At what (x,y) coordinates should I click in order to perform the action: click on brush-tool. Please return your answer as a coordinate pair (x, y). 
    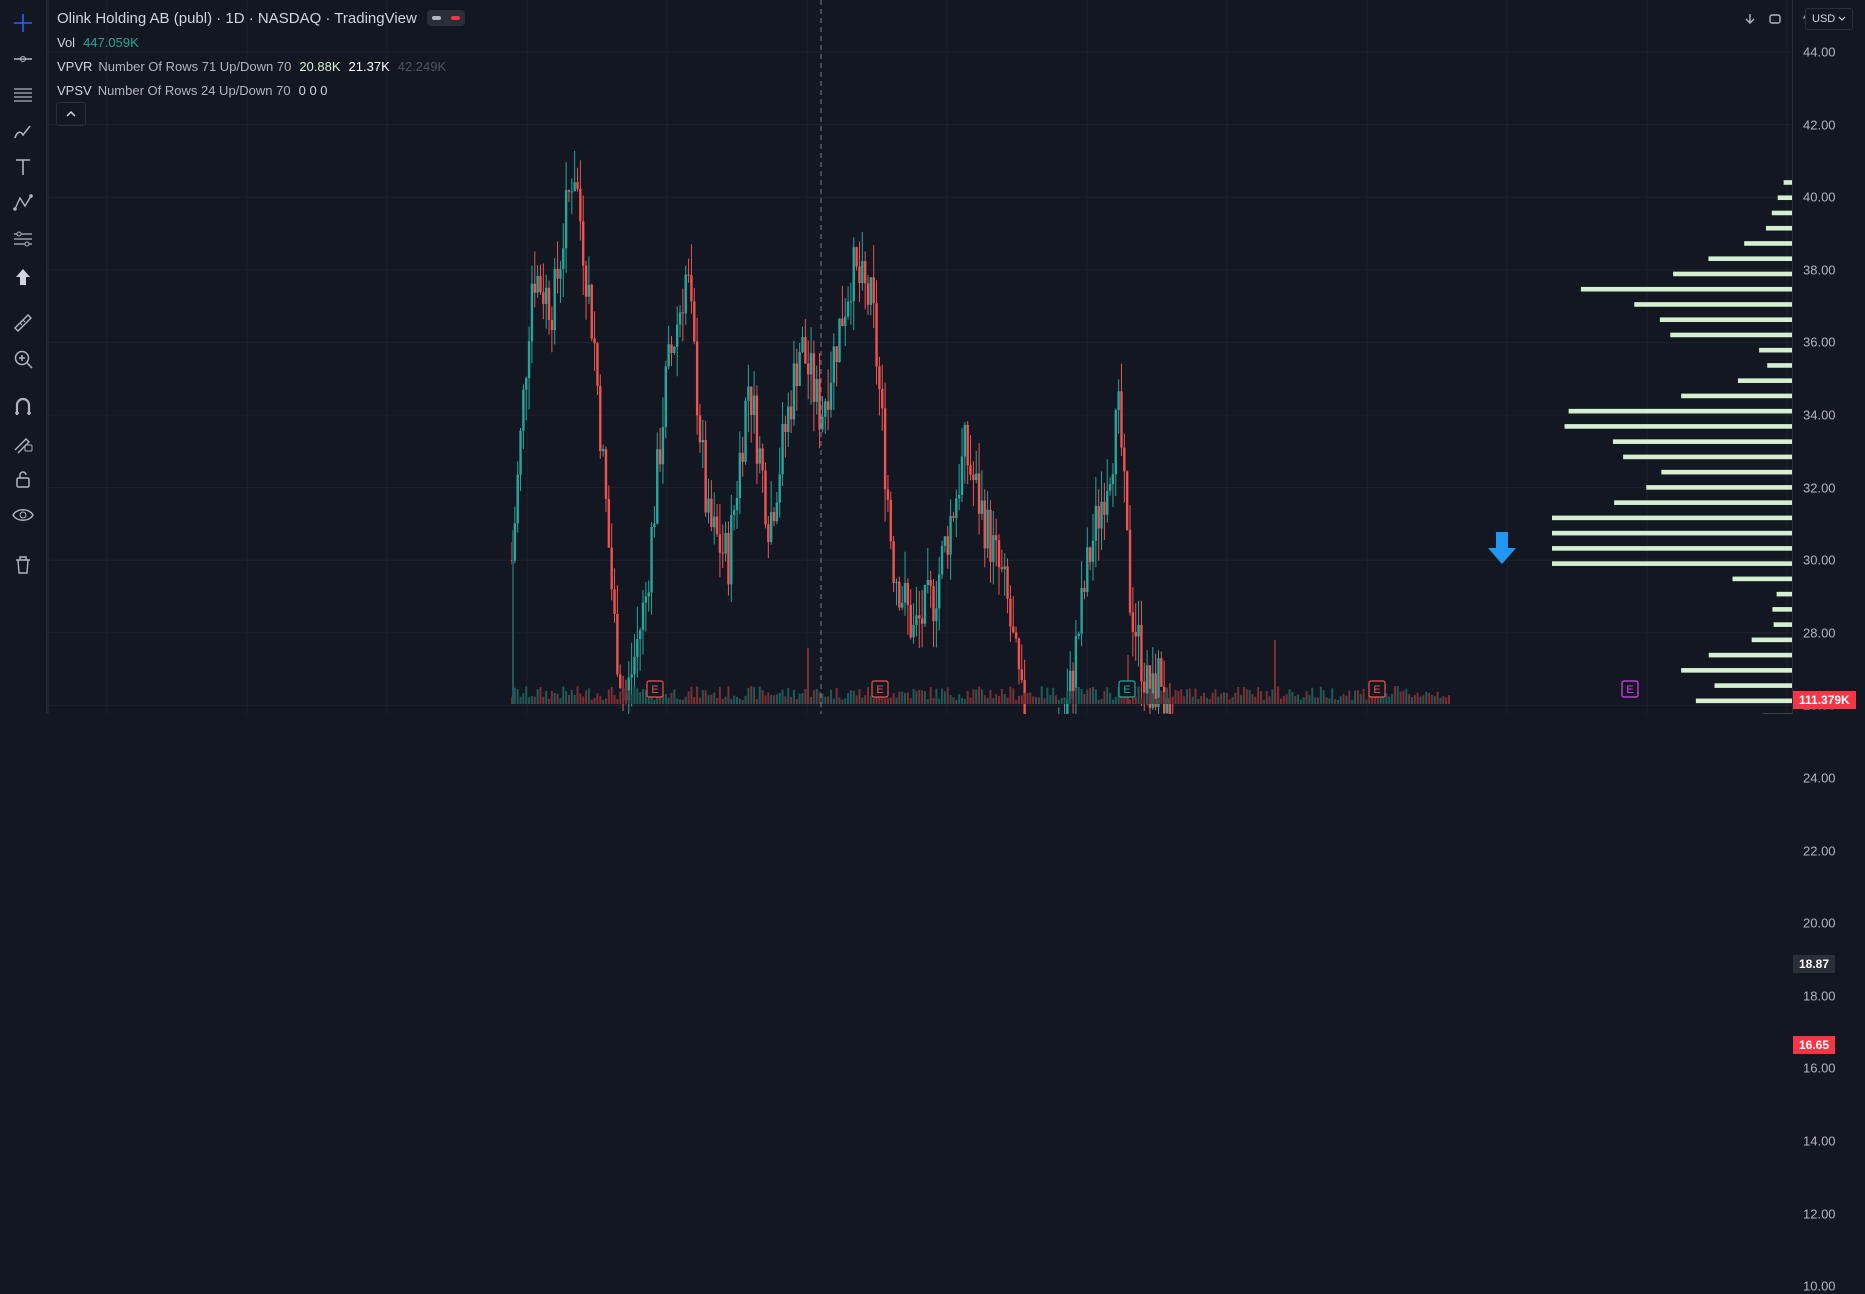
    Looking at the image, I should click on (23, 131).